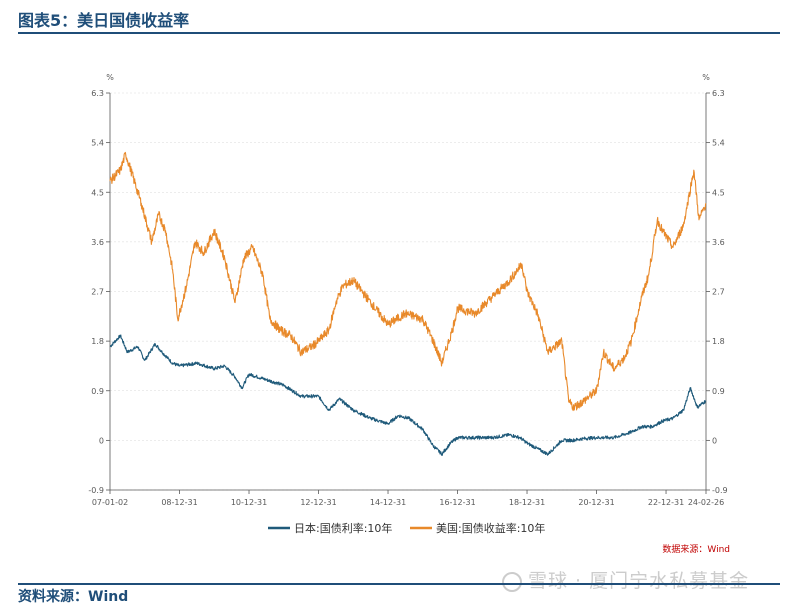 This screenshot has width=800, height=609. What do you see at coordinates (110, 77) in the screenshot?
I see `left-axis-unit: %` at bounding box center [110, 77].